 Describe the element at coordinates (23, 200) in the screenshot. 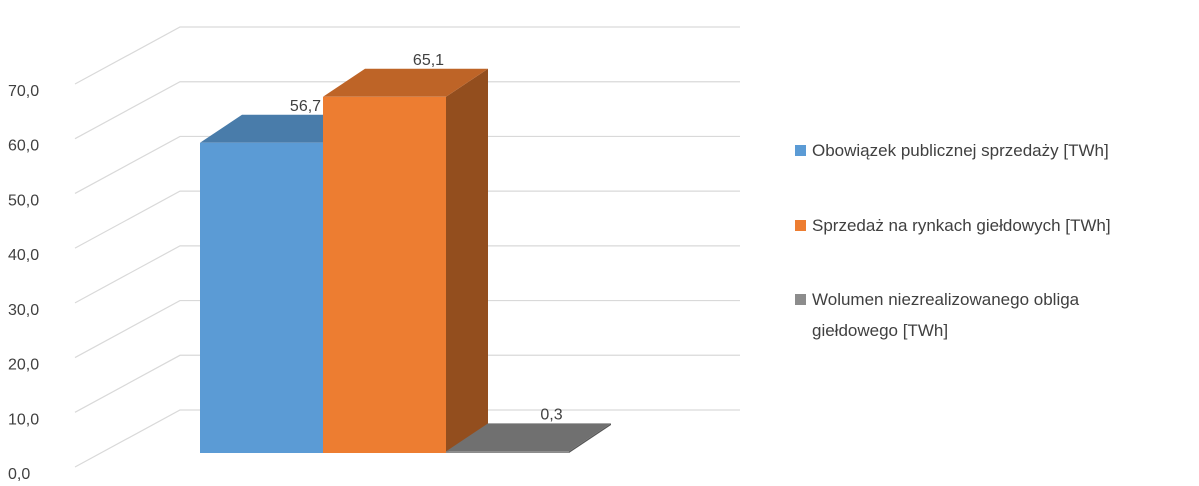

I see `y-tick-label: 50,0` at that location.